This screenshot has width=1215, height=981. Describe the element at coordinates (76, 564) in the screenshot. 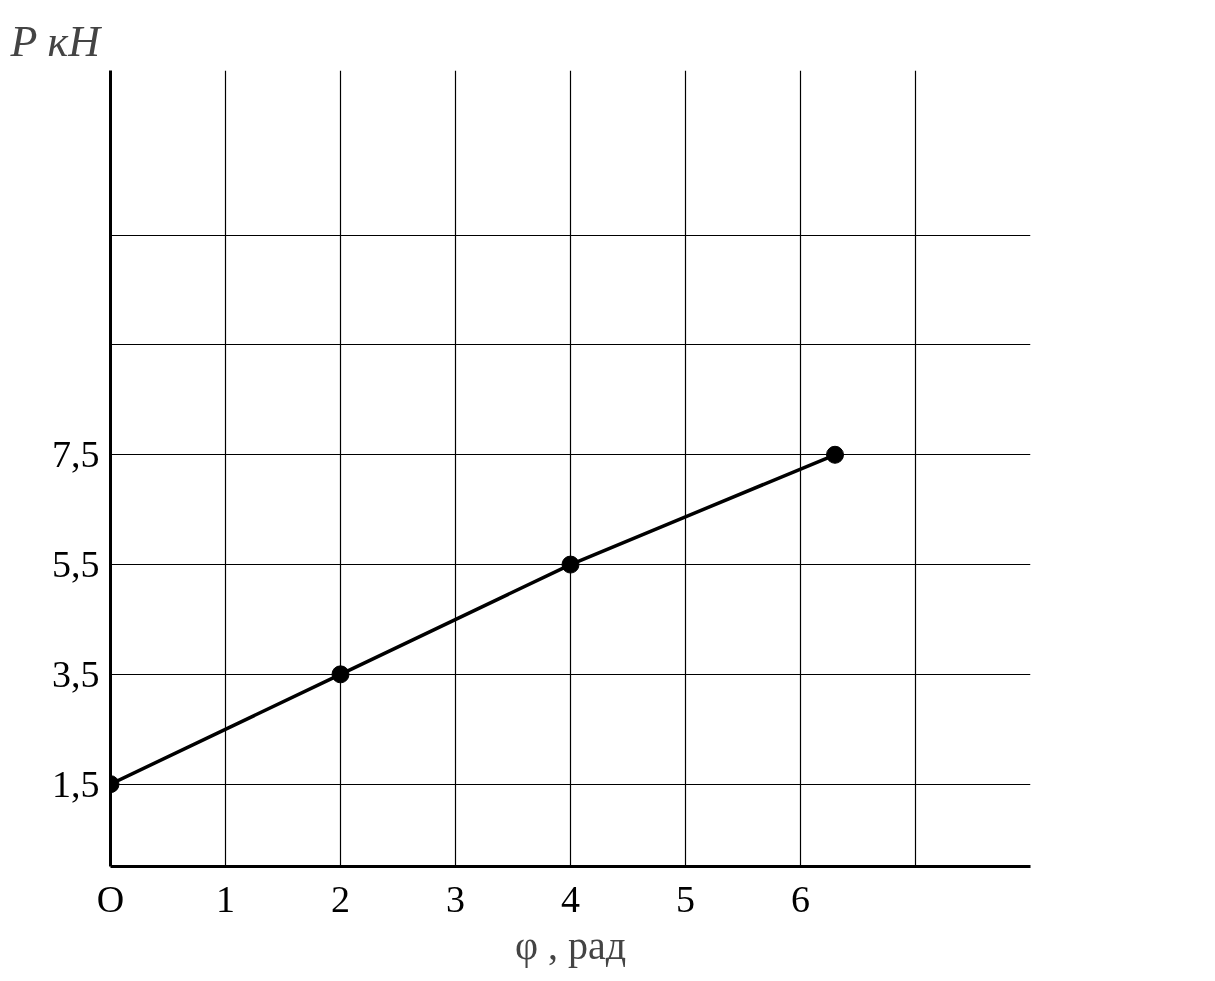

I see `y-tick-label: 5,5` at that location.